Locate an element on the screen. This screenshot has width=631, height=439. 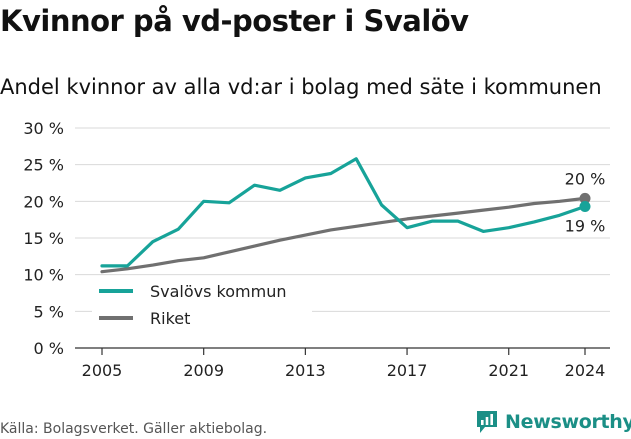
y-tick-label-20: 20 % is located at coordinates (43, 201).